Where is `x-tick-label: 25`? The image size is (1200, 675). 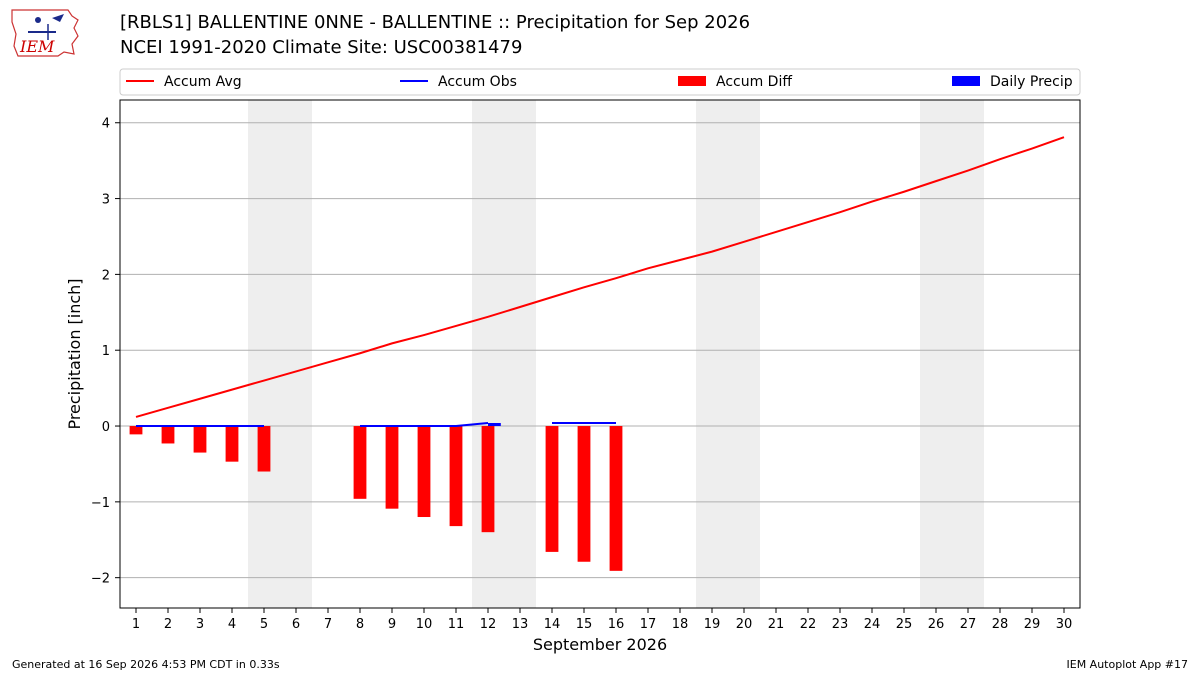 x-tick-label: 25 is located at coordinates (904, 624).